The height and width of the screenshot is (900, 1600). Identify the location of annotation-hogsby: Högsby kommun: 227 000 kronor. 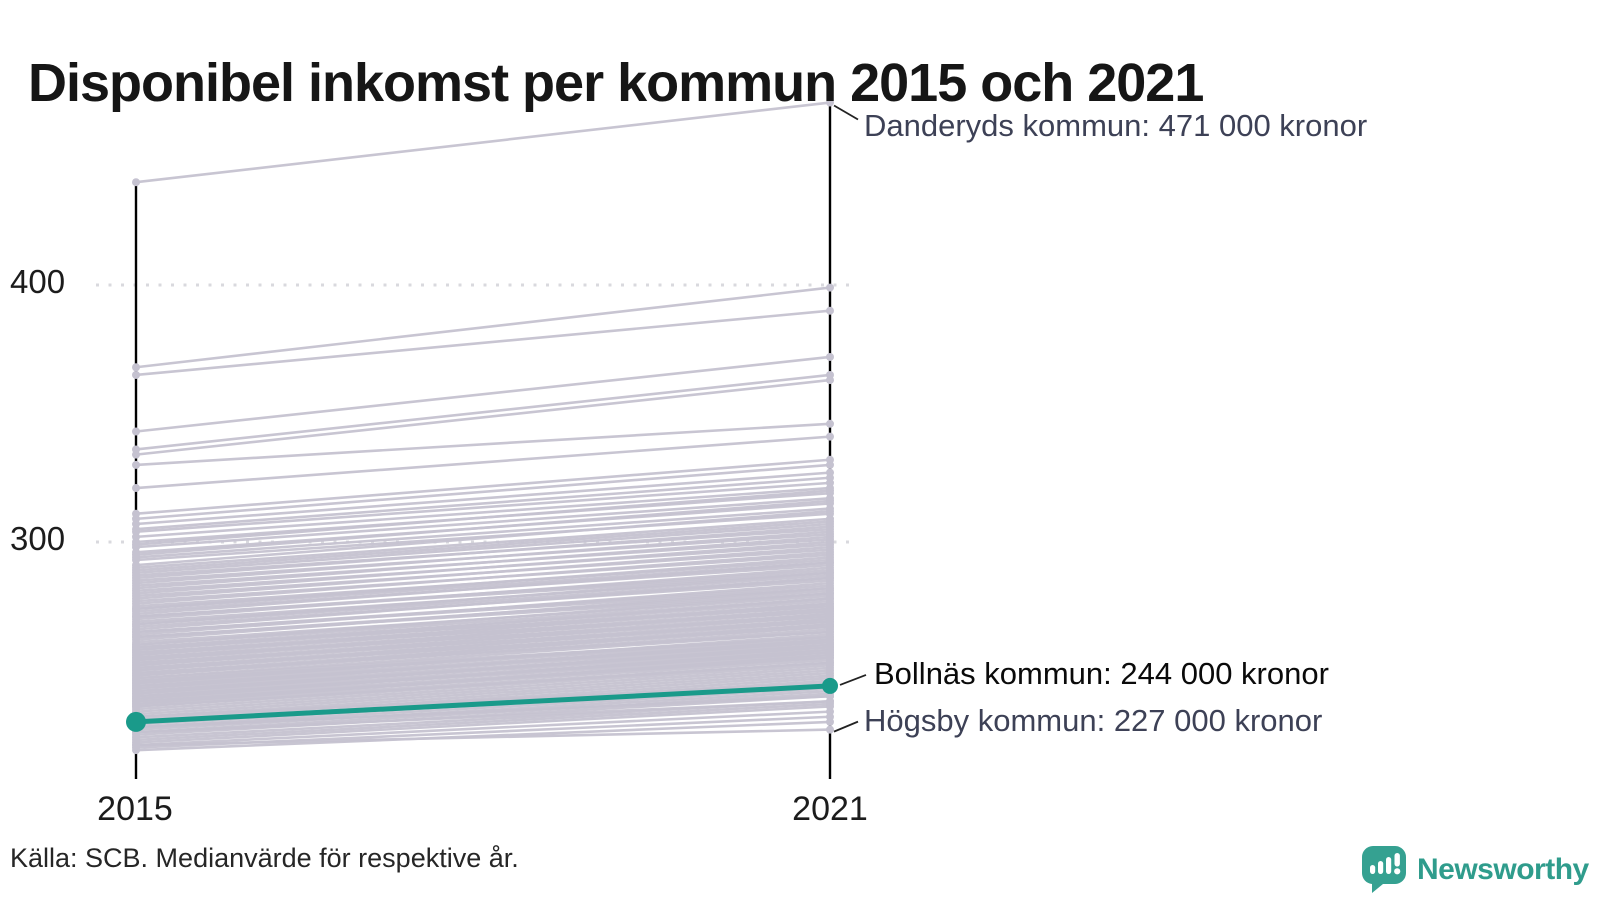
(1093, 720).